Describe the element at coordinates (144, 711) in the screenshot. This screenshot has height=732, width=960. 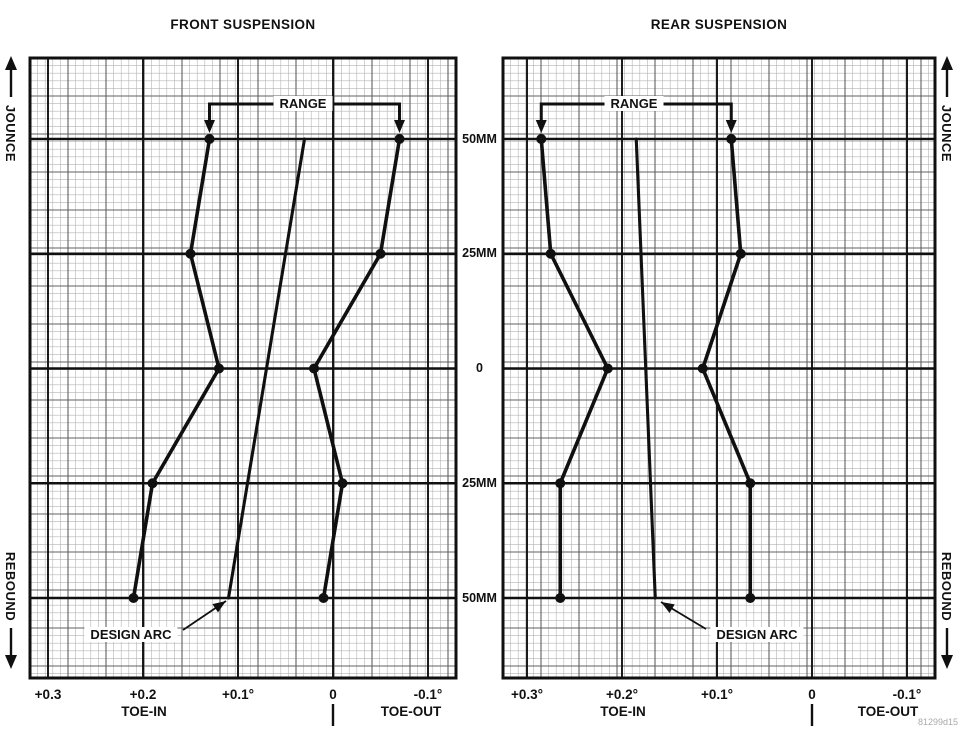
I see `toe-in-label-front: TOE-IN` at that location.